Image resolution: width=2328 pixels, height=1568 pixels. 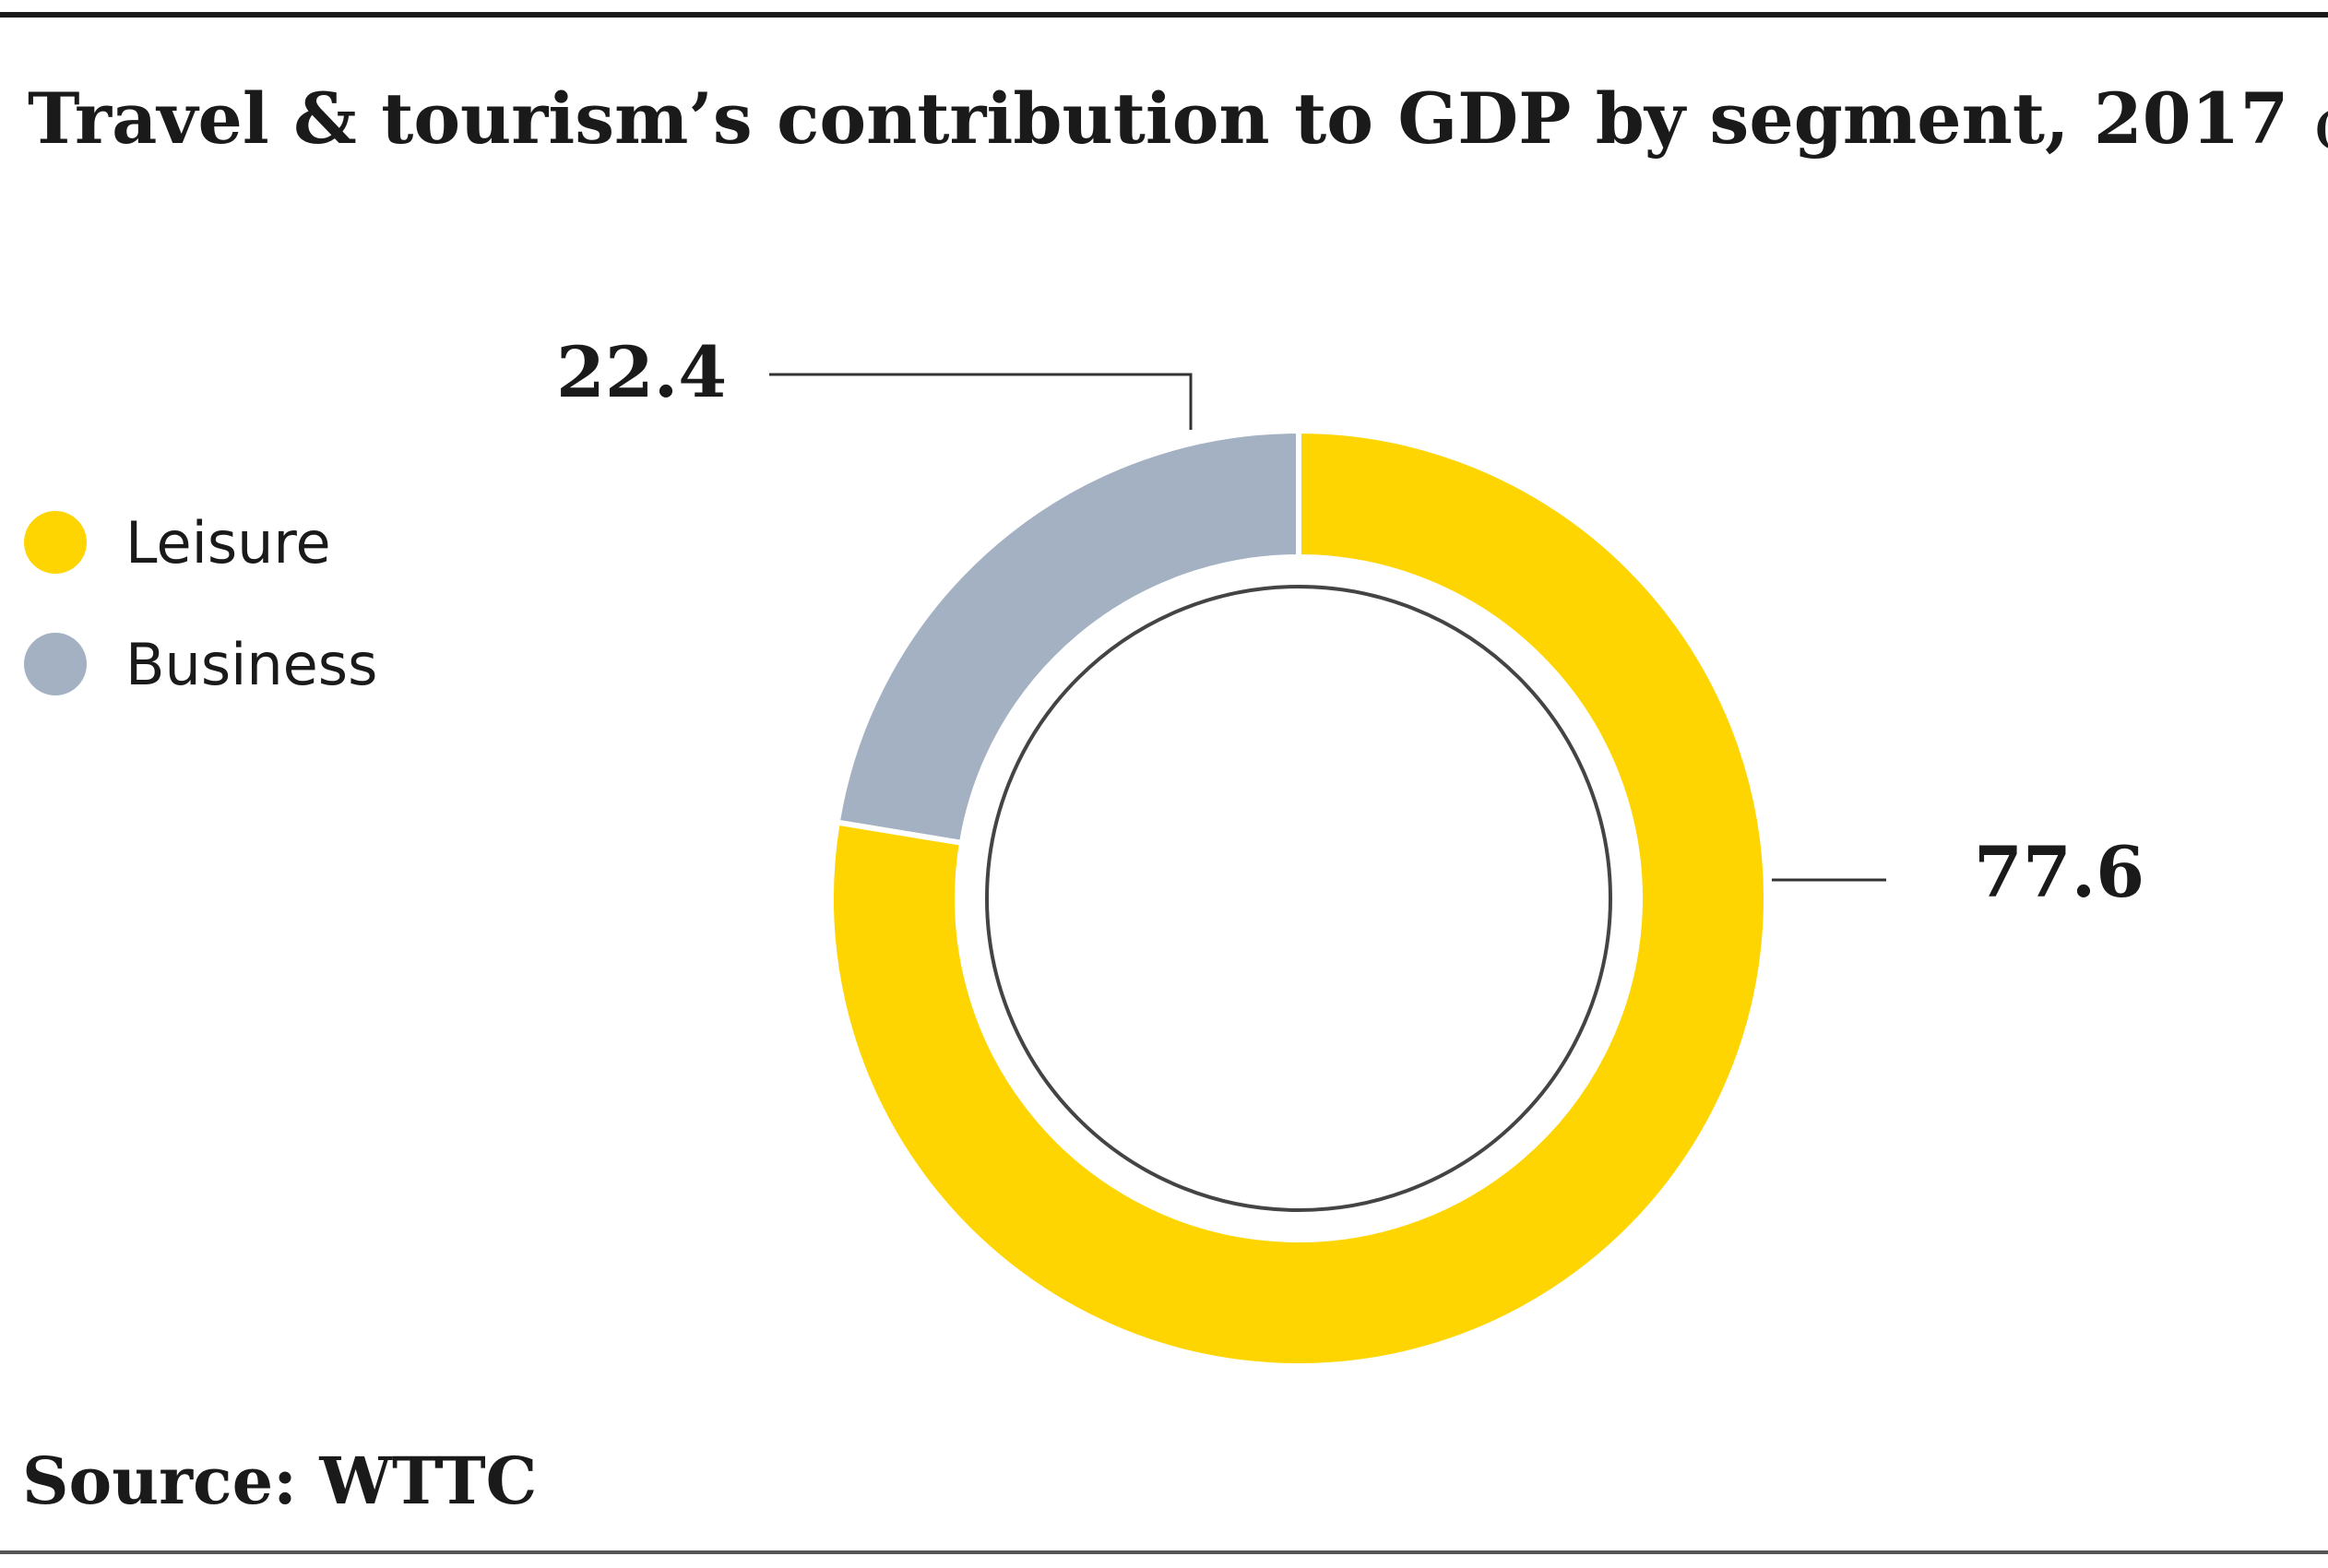 I want to click on legend-label: Business, so click(x=251, y=664).